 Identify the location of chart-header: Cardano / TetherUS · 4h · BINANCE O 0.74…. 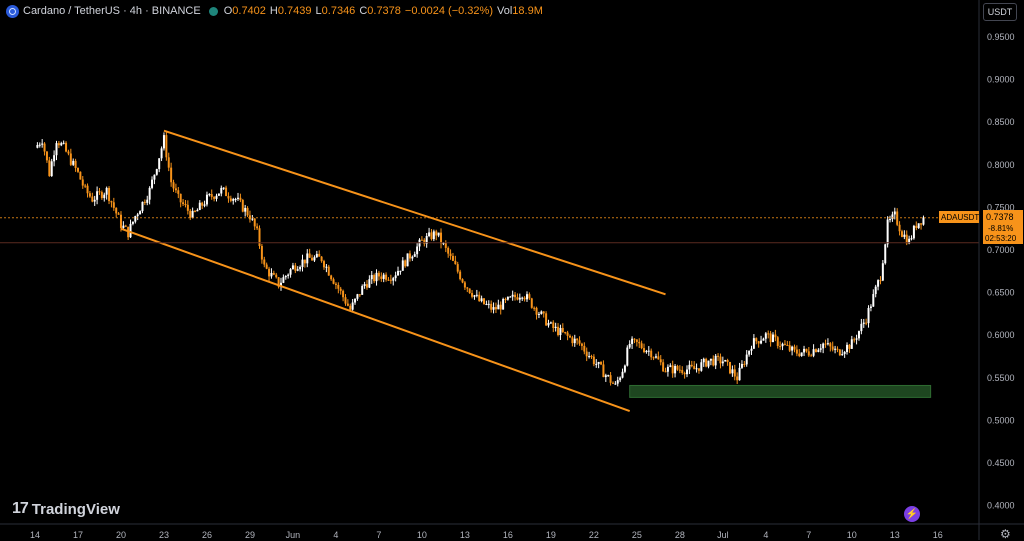
(276, 11).